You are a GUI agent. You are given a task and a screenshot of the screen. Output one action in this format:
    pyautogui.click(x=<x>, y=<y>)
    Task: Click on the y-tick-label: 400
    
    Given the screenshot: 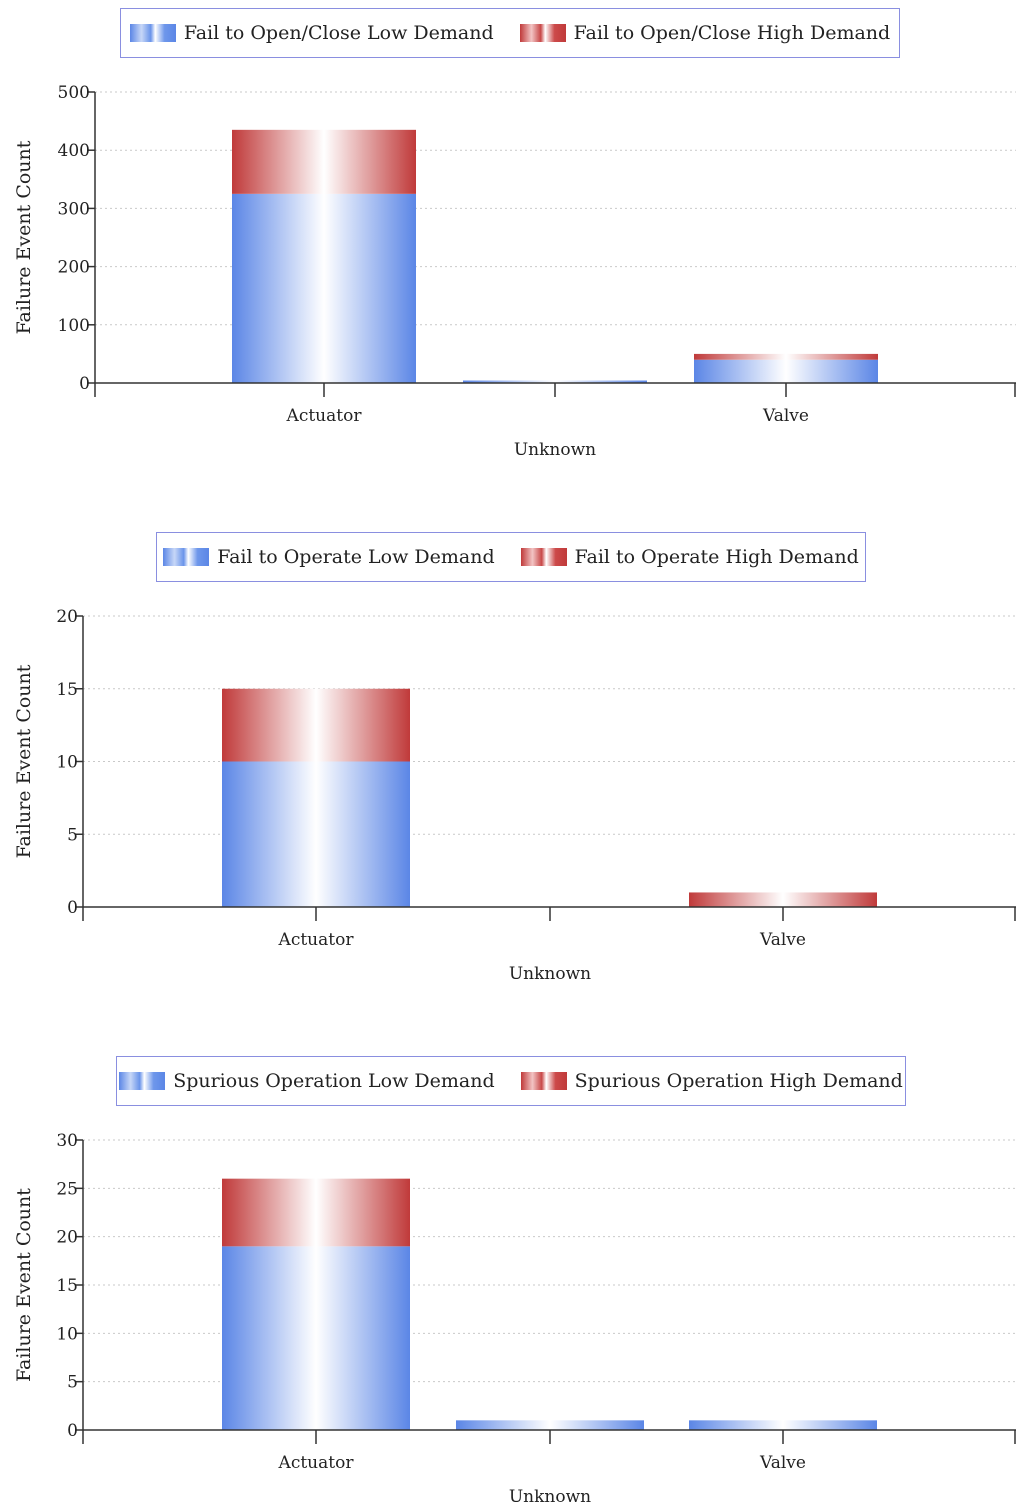 What is the action you would take?
    pyautogui.click(x=74, y=151)
    